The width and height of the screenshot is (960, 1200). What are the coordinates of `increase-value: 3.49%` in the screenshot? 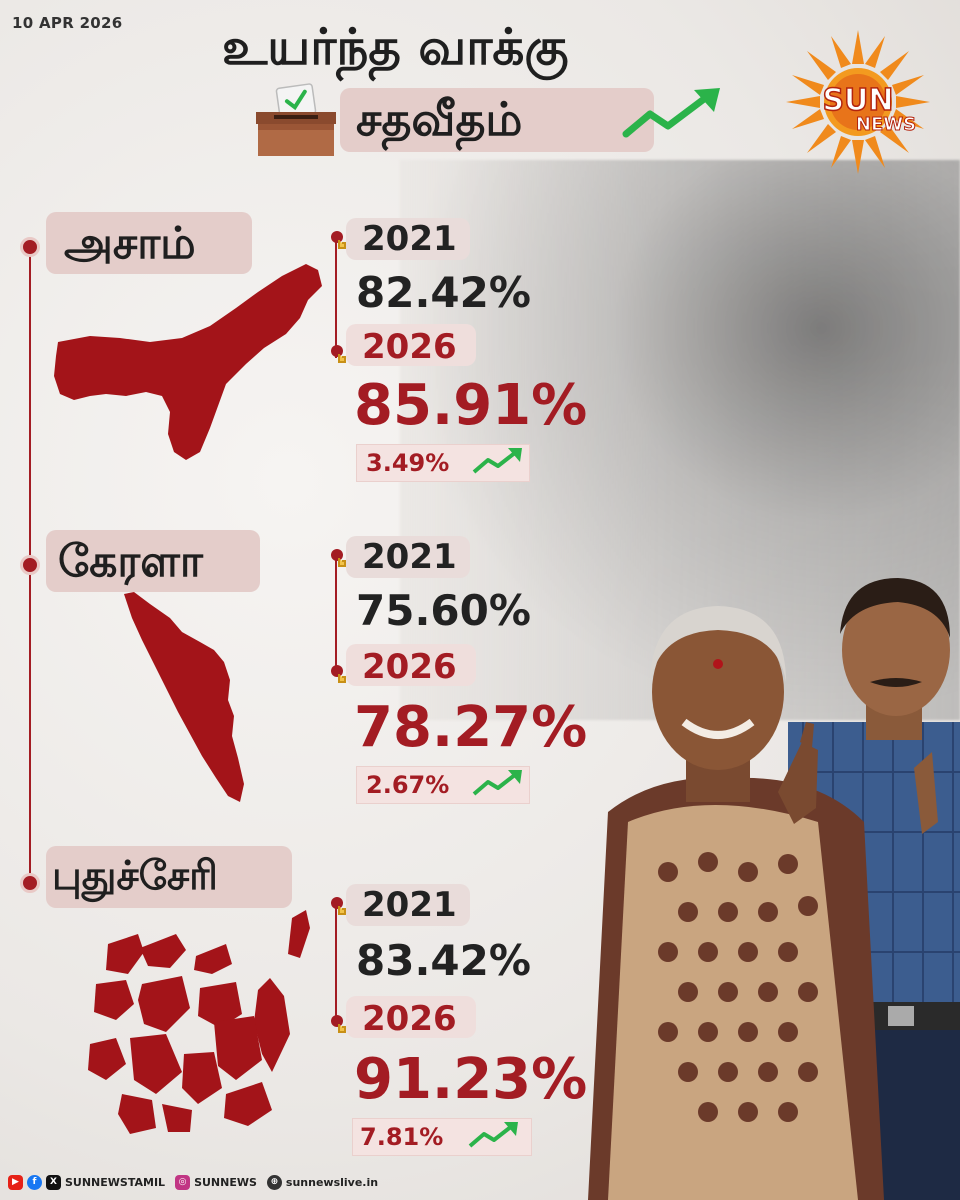 It's located at (408, 463).